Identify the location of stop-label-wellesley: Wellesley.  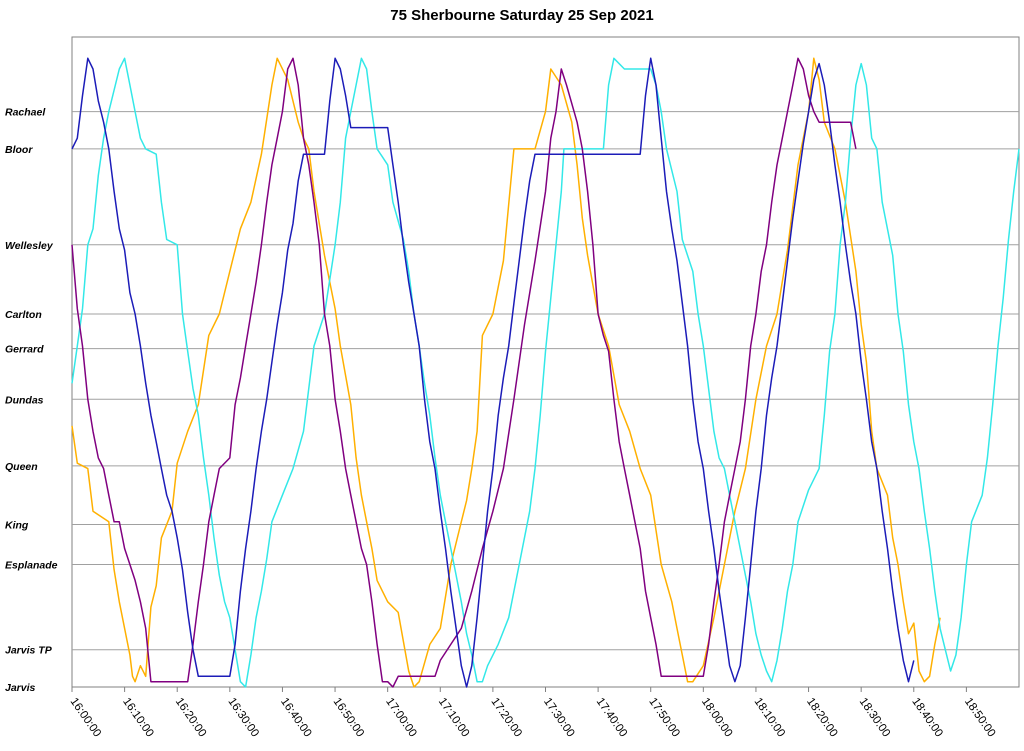
(29, 246).